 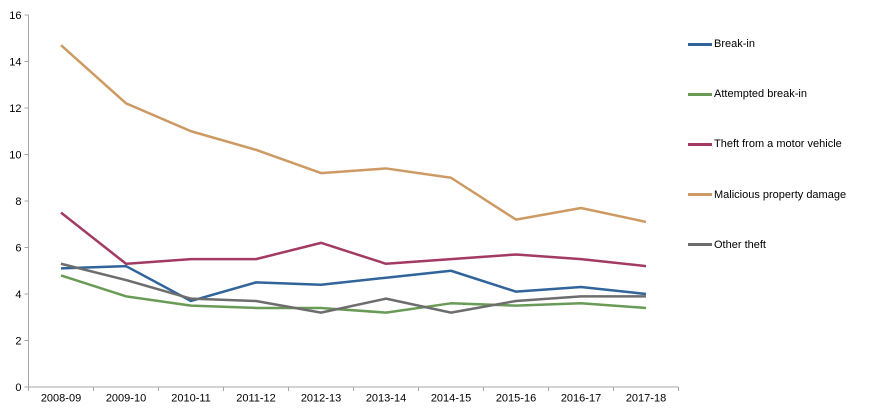 What do you see at coordinates (740, 244) in the screenshot?
I see `legend-label: Other theft` at bounding box center [740, 244].